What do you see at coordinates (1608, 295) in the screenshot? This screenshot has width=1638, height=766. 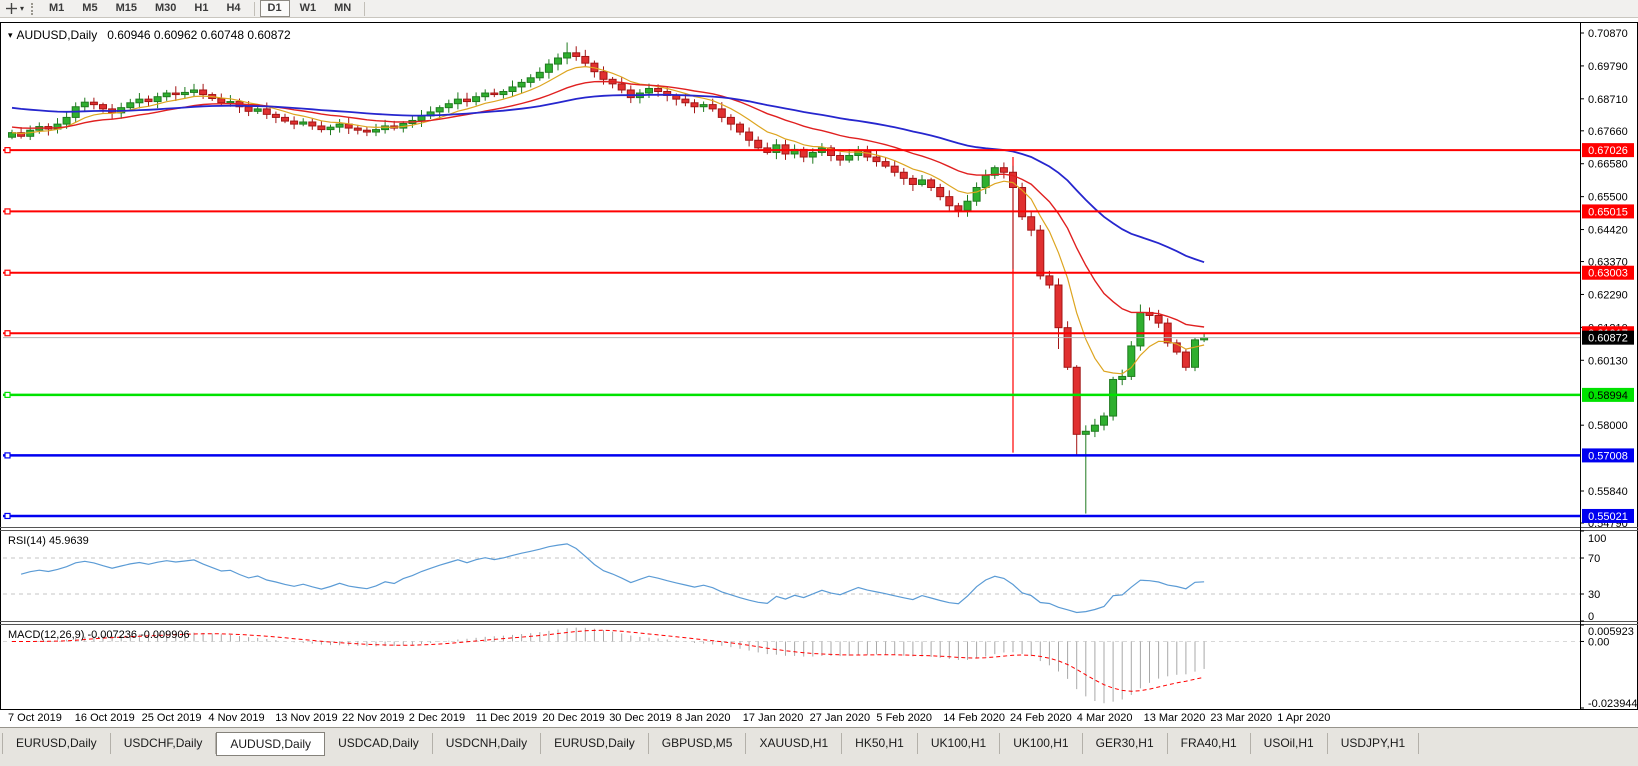 I see `svg-text: 0.62290` at bounding box center [1608, 295].